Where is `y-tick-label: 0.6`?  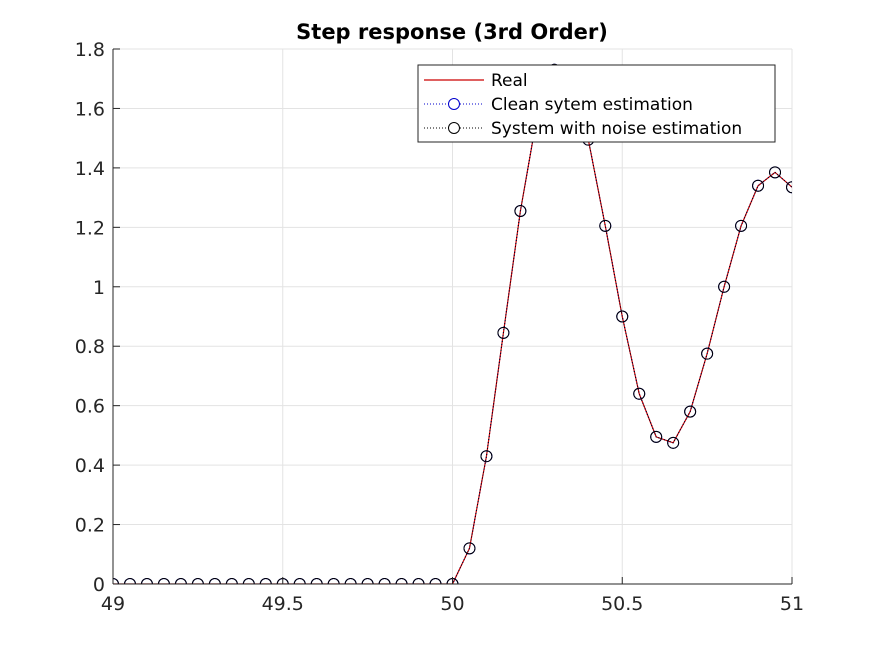
y-tick-label: 0.6 is located at coordinates (90, 407).